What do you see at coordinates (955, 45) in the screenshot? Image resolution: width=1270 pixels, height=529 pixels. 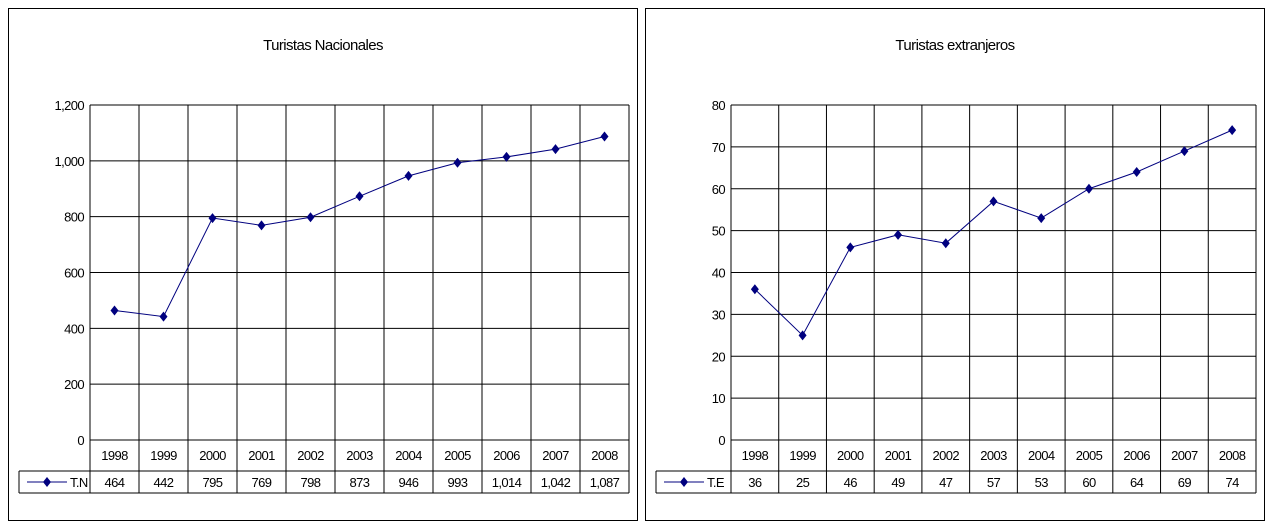 I see `chart-title: Turistas extranjeros` at bounding box center [955, 45].